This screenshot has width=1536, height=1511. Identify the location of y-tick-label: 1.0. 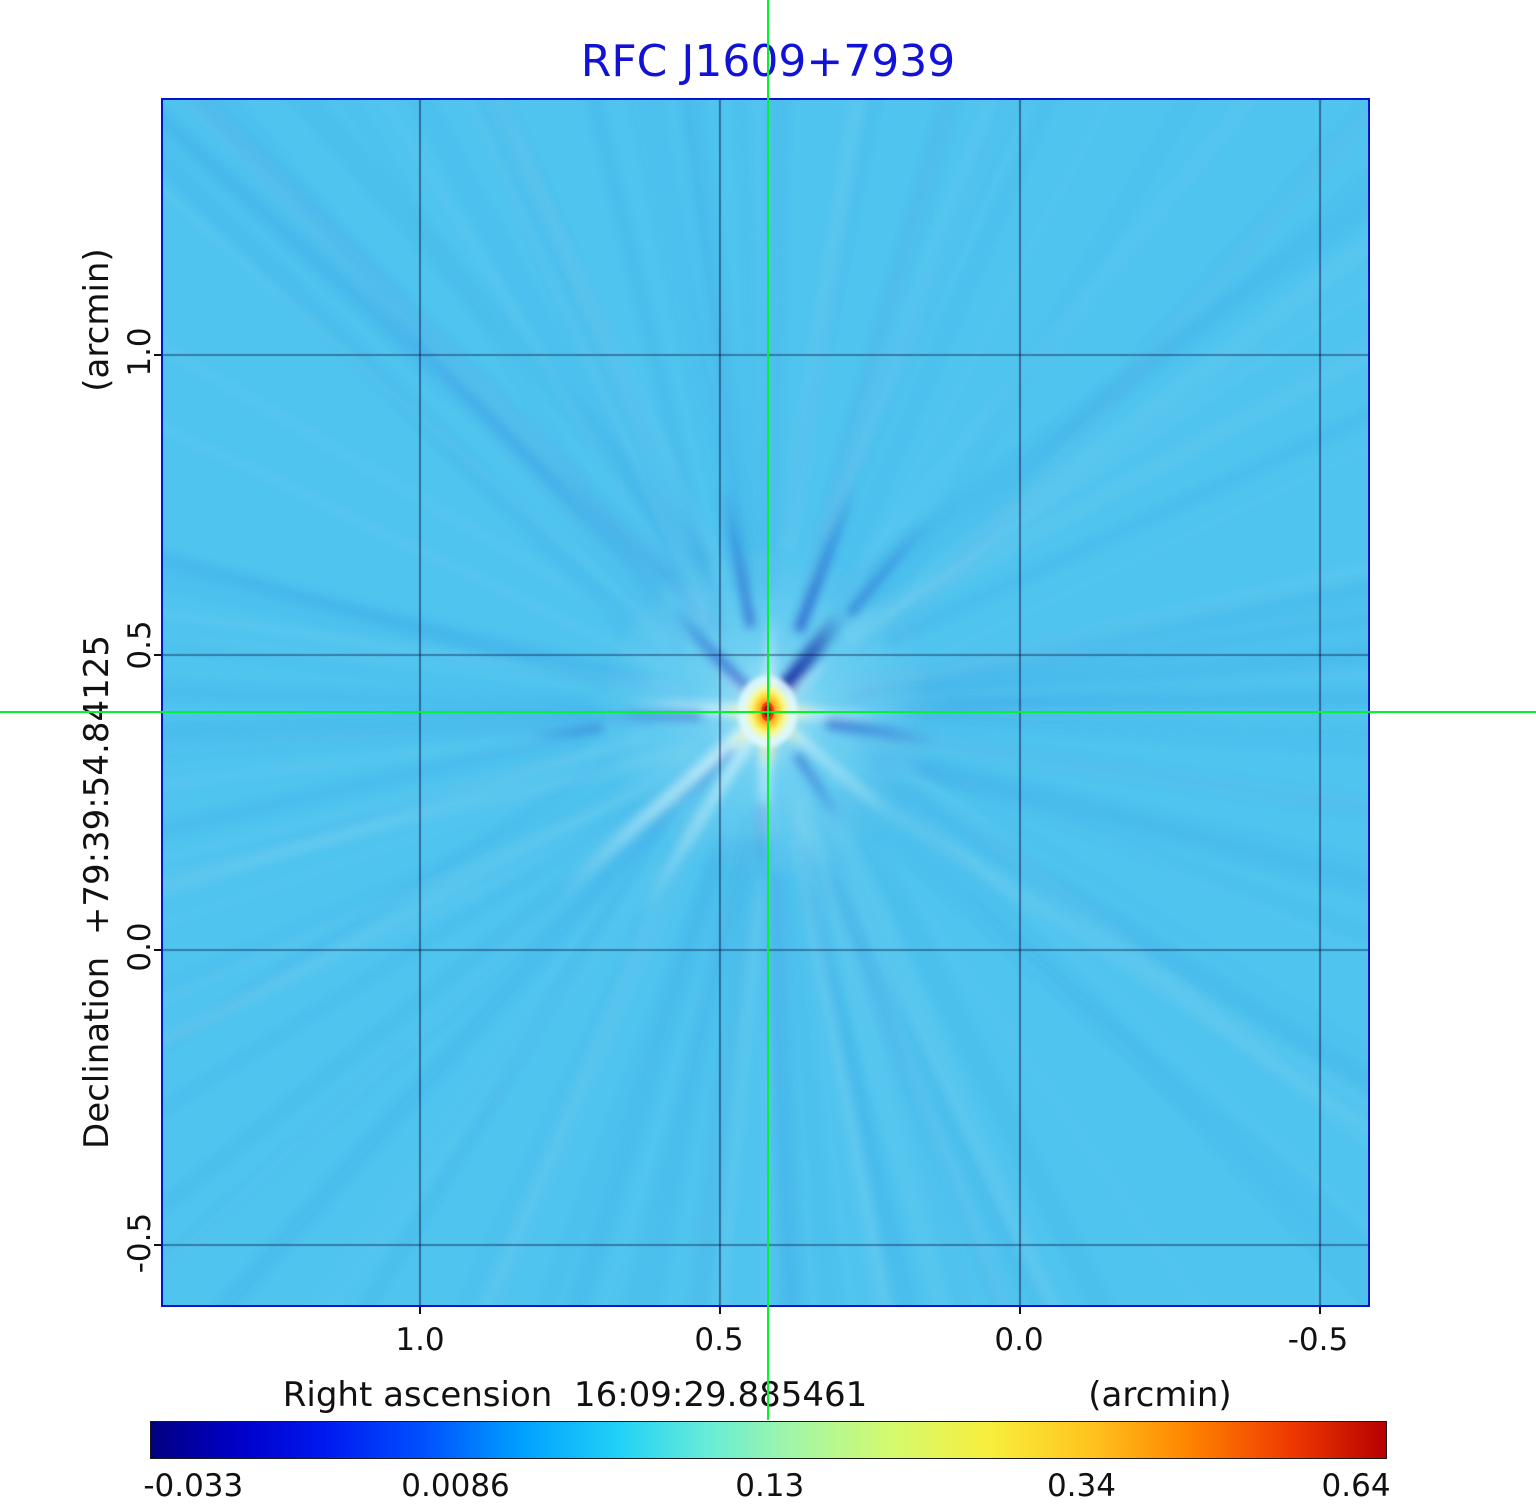
(140, 352).